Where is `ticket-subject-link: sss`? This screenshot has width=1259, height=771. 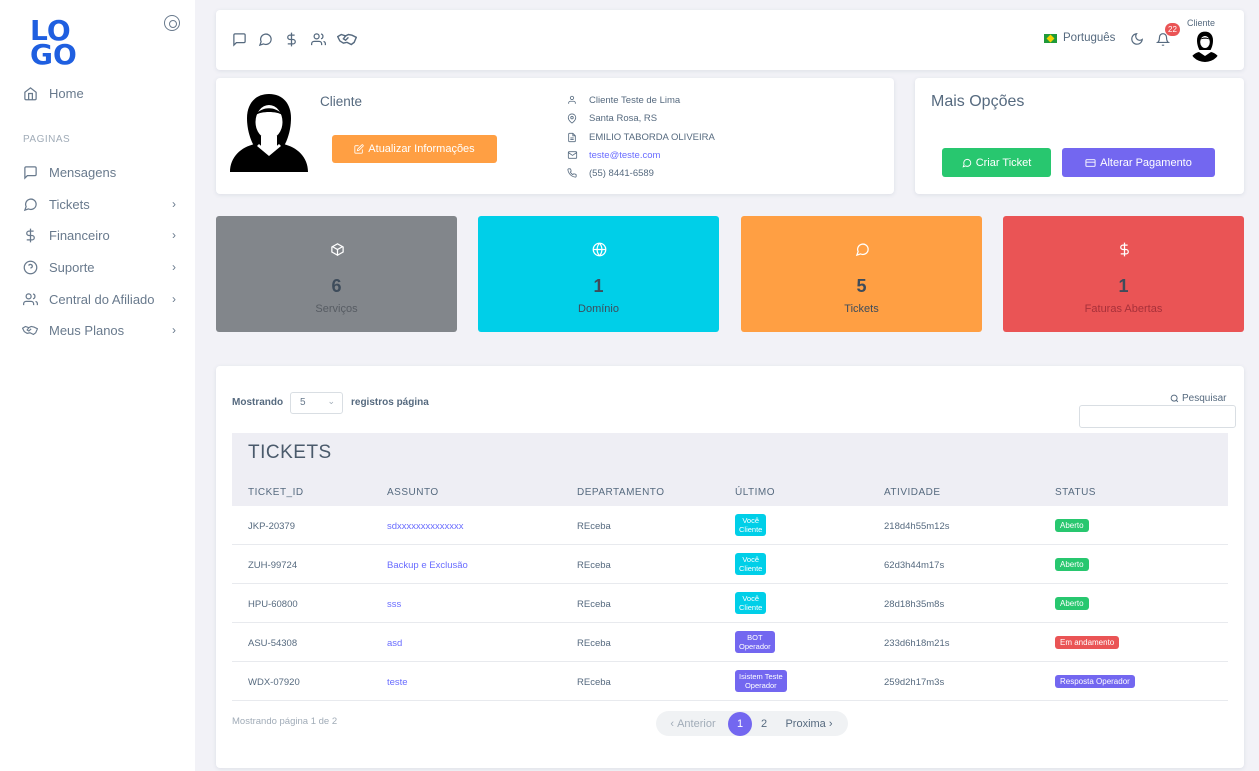 ticket-subject-link: sss is located at coordinates (394, 604).